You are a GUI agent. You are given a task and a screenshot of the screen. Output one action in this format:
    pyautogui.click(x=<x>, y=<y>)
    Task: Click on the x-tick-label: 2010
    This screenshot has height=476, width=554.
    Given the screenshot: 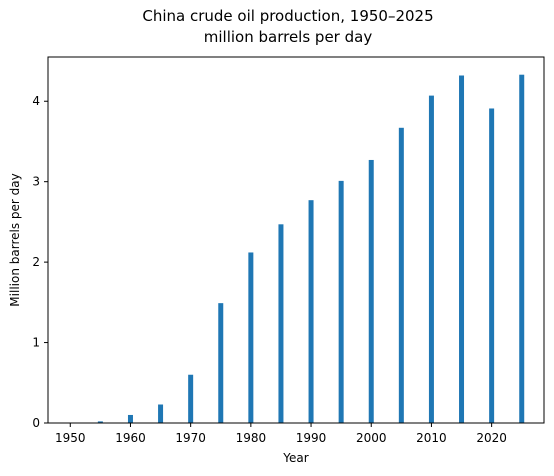 What is the action you would take?
    pyautogui.click(x=431, y=438)
    